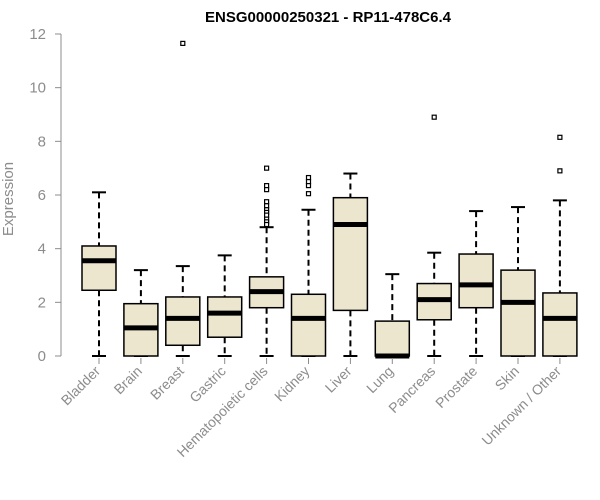 This screenshot has height=500, width=600. What do you see at coordinates (521, 406) in the screenshot?
I see `x-tick-label: Unknown / Other` at bounding box center [521, 406].